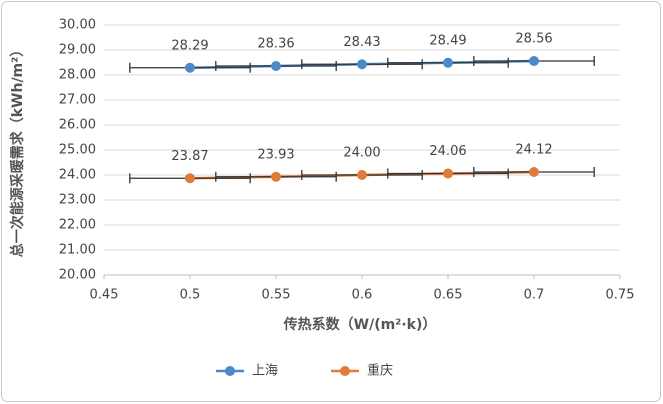 This screenshot has width=663, height=404. What do you see at coordinates (447, 40) in the screenshot?
I see `data-label: 28.49` at bounding box center [447, 40].